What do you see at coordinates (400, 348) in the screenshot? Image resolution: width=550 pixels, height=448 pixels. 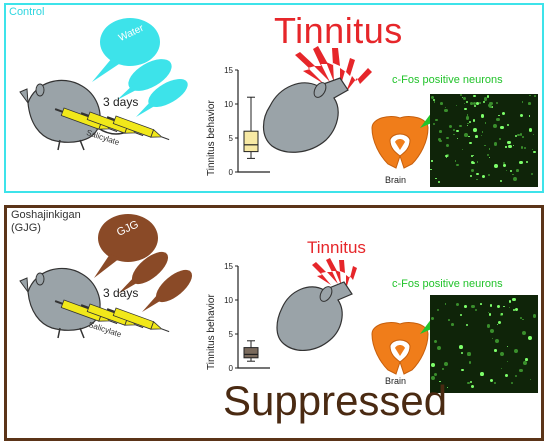 I see `gjg-brain-icon` at bounding box center [400, 348].